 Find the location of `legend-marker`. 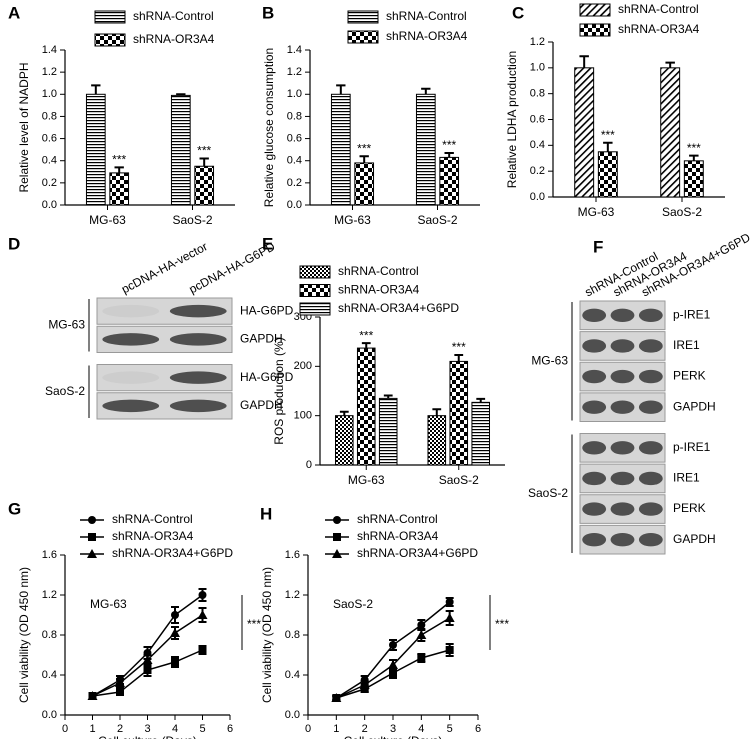

legend-marker is located at coordinates (337, 553).